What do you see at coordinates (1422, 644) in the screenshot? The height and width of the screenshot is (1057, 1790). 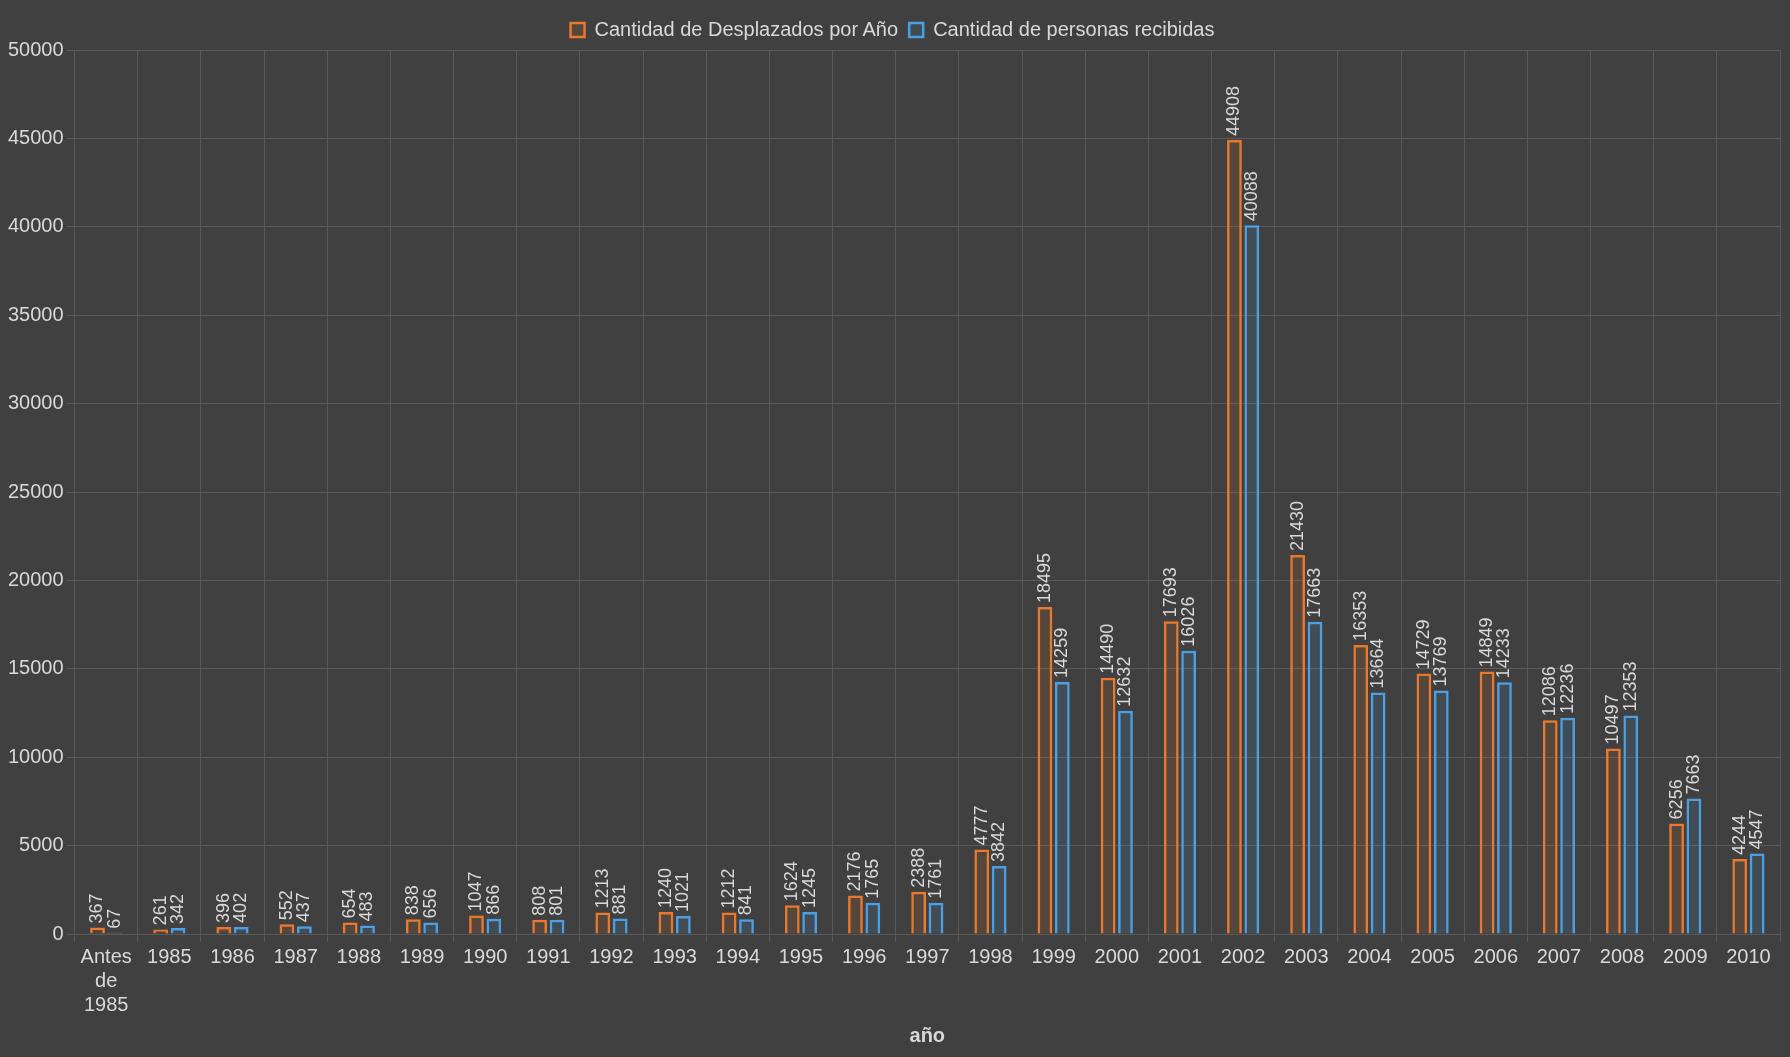 I see `data-label: 14729` at bounding box center [1422, 644].